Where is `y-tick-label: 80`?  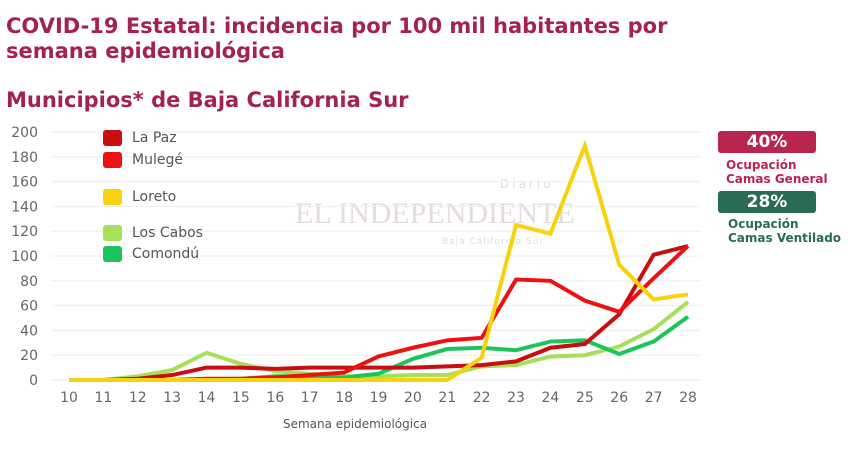
y-tick-label: 80 is located at coordinates (29, 282).